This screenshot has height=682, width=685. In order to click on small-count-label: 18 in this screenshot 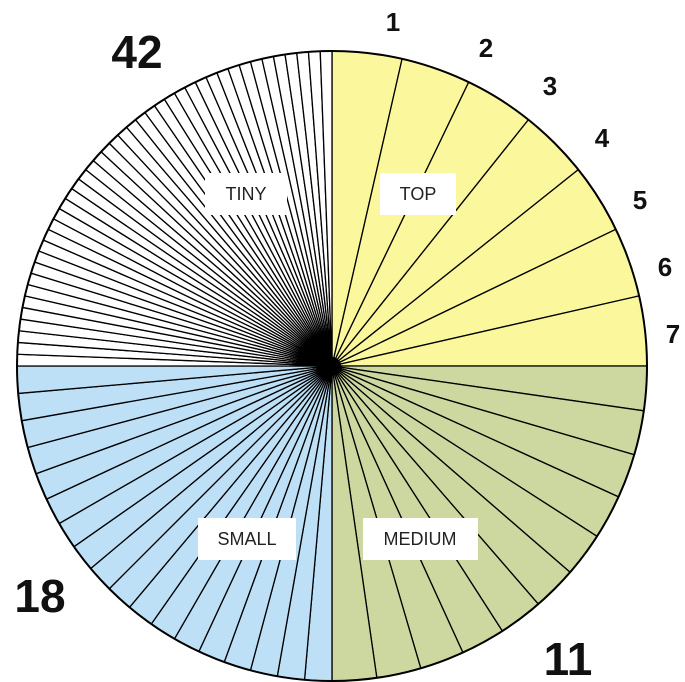, I will do `click(39, 596)`.